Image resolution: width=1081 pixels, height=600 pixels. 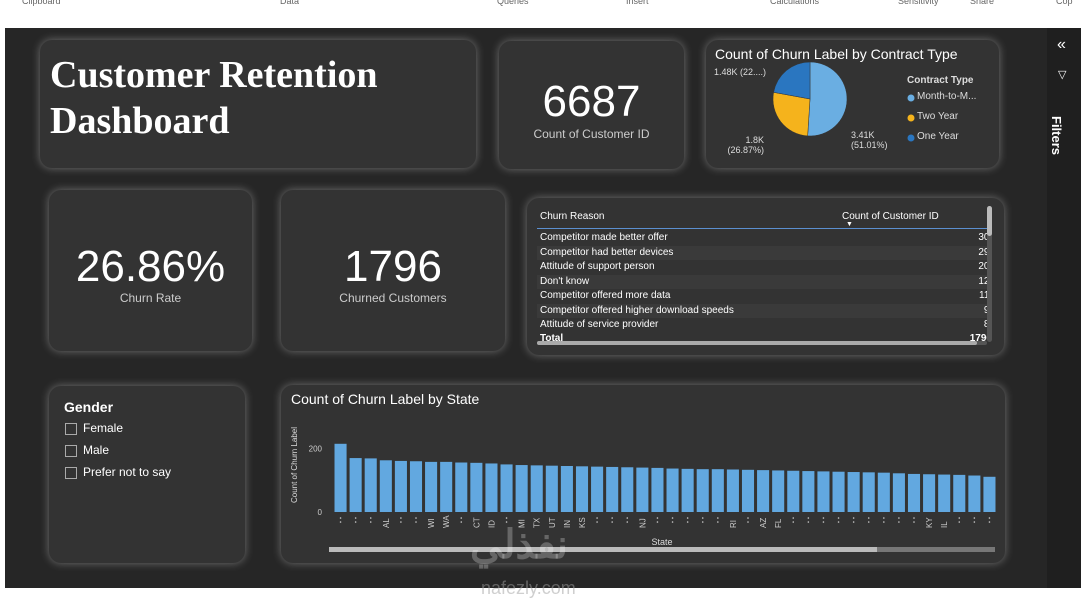 What do you see at coordinates (320, 512) in the screenshot?
I see `y-tick-label: 0` at bounding box center [320, 512].